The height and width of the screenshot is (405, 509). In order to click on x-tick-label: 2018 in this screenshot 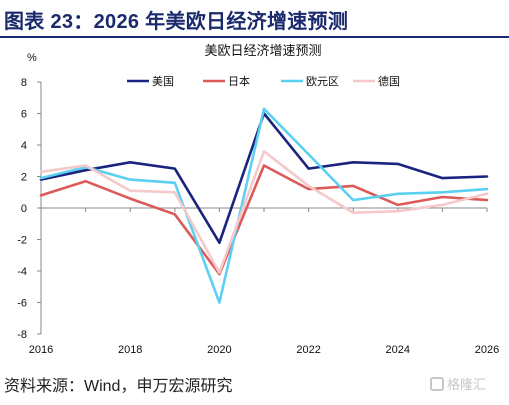, I will do `click(130, 350)`.